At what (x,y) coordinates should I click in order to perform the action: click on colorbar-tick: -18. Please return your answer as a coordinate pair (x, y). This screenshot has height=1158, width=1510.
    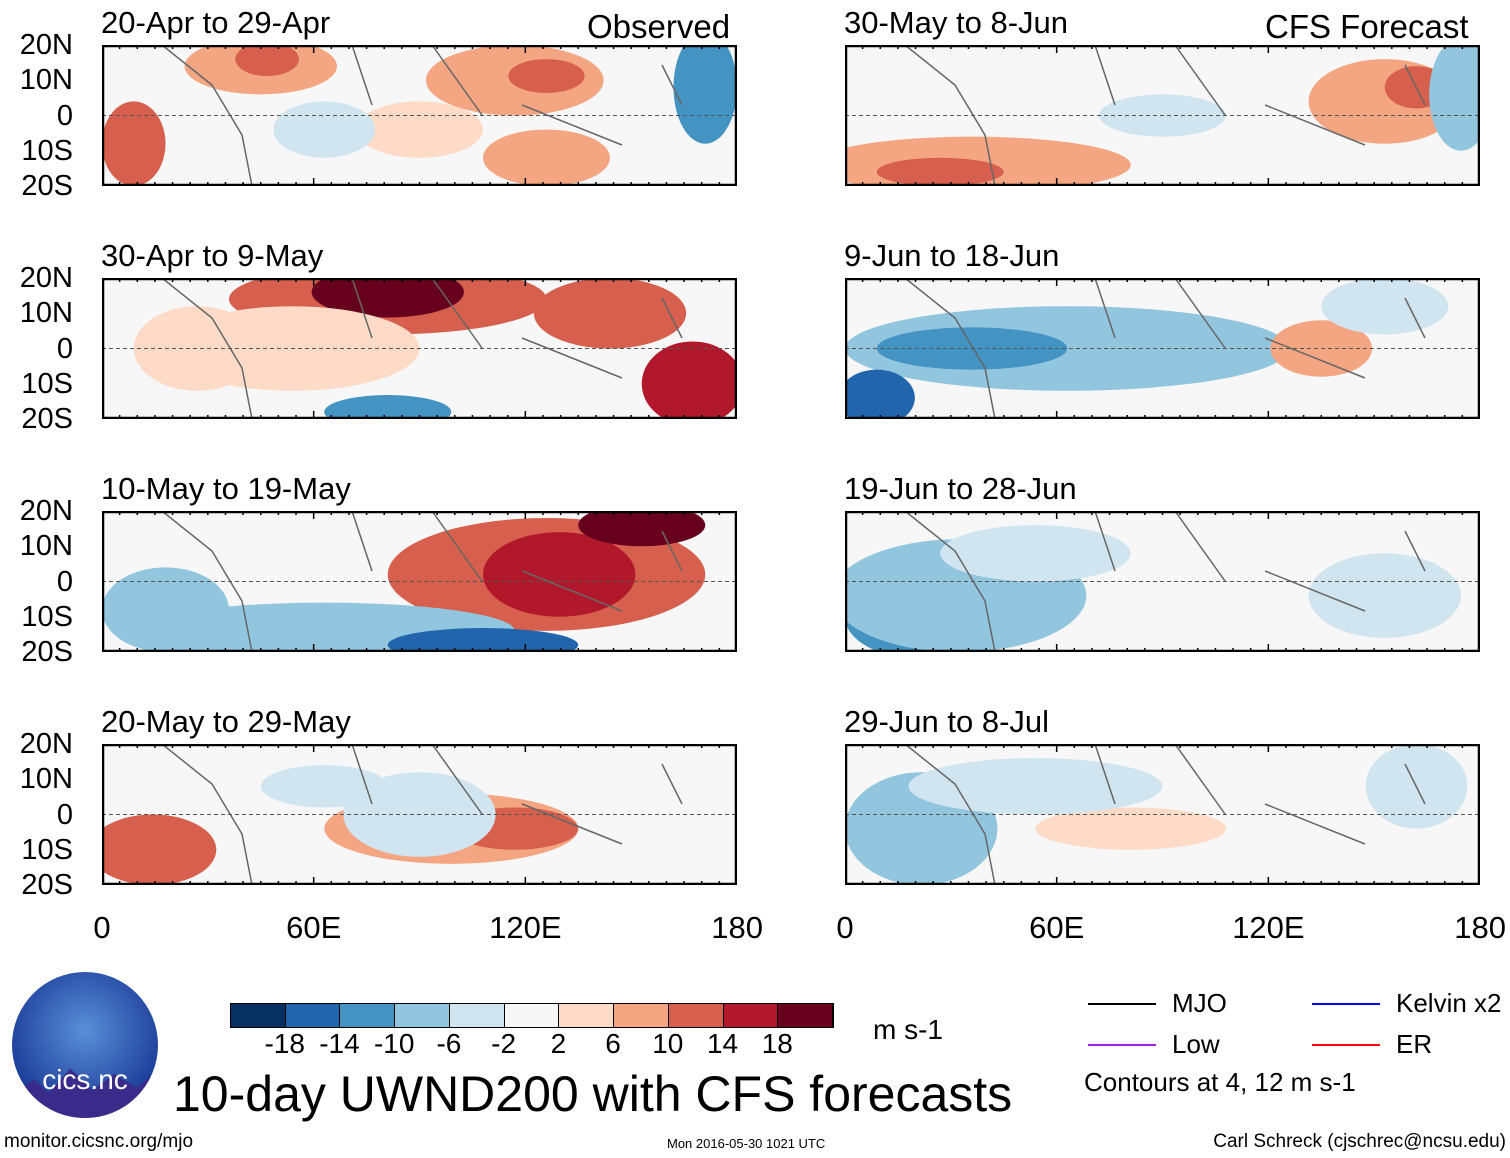
    Looking at the image, I should click on (284, 1043).